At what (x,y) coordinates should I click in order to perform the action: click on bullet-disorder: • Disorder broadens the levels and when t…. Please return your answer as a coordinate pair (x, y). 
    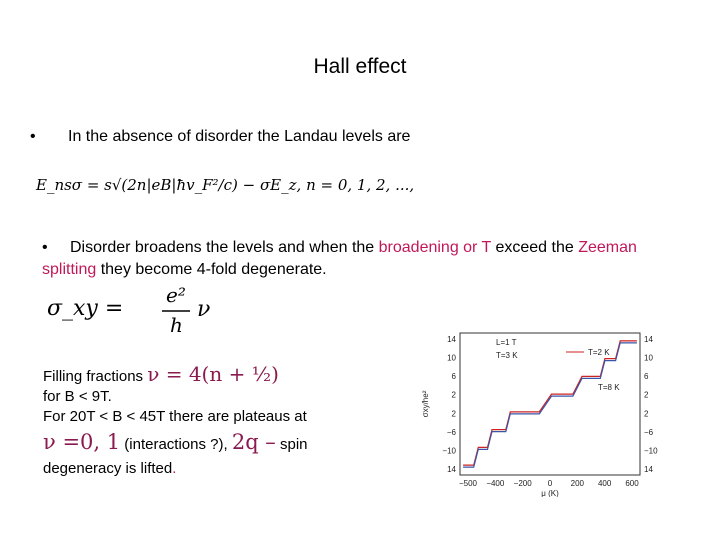
    Looking at the image, I should click on (362, 259).